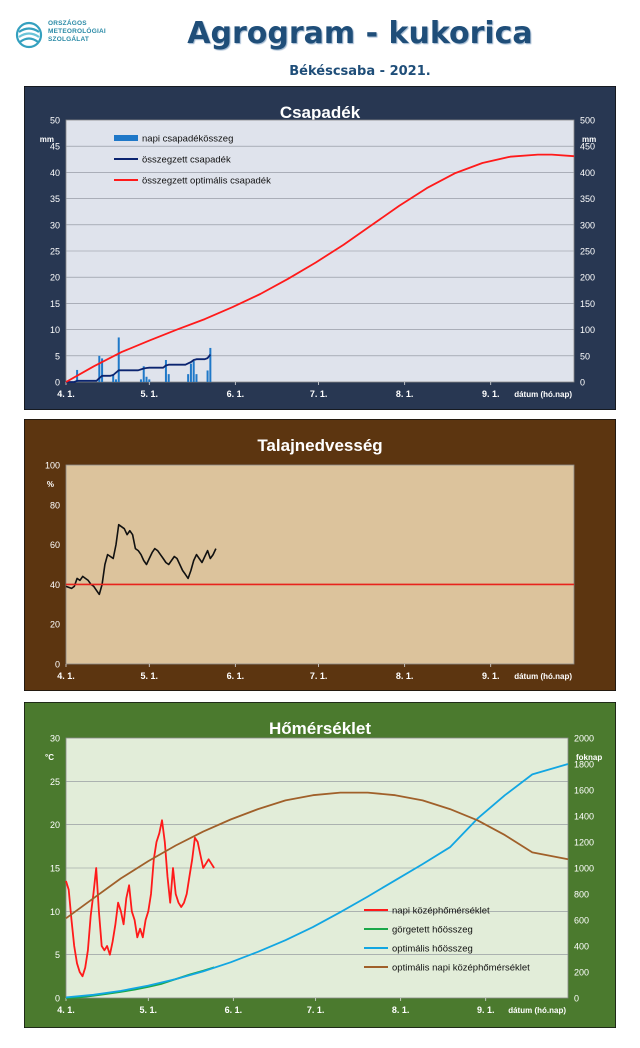  I want to click on legend-entry: optimális hőösszeg, so click(432, 949).